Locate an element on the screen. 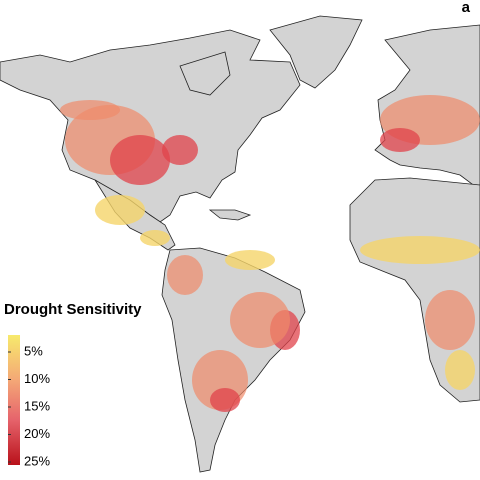 This screenshot has height=480, width=480. legend-tick-label: 15% is located at coordinates (37, 405).